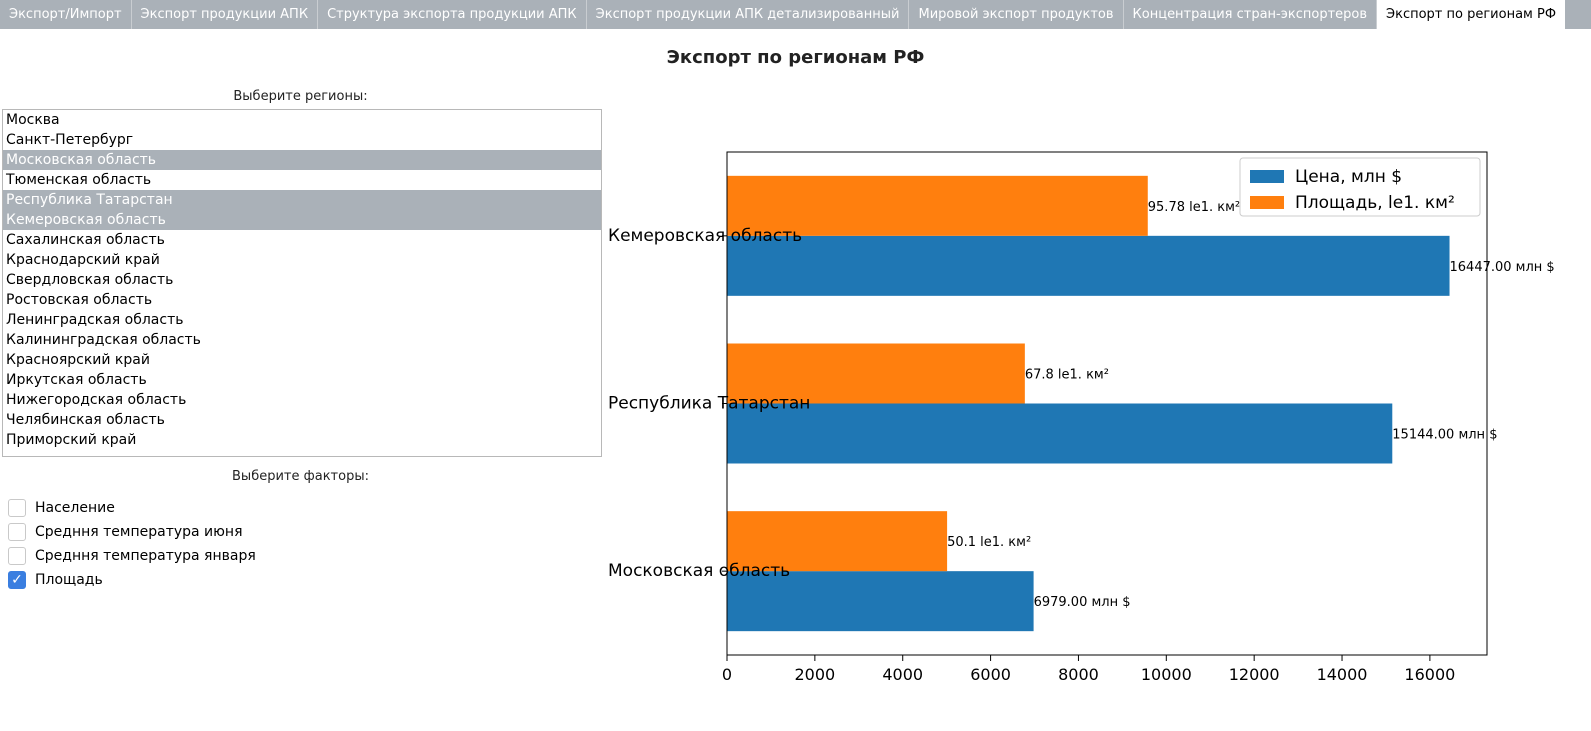  What do you see at coordinates (17, 580) in the screenshot?
I see `checkbox-checked-icon: ✓` at bounding box center [17, 580].